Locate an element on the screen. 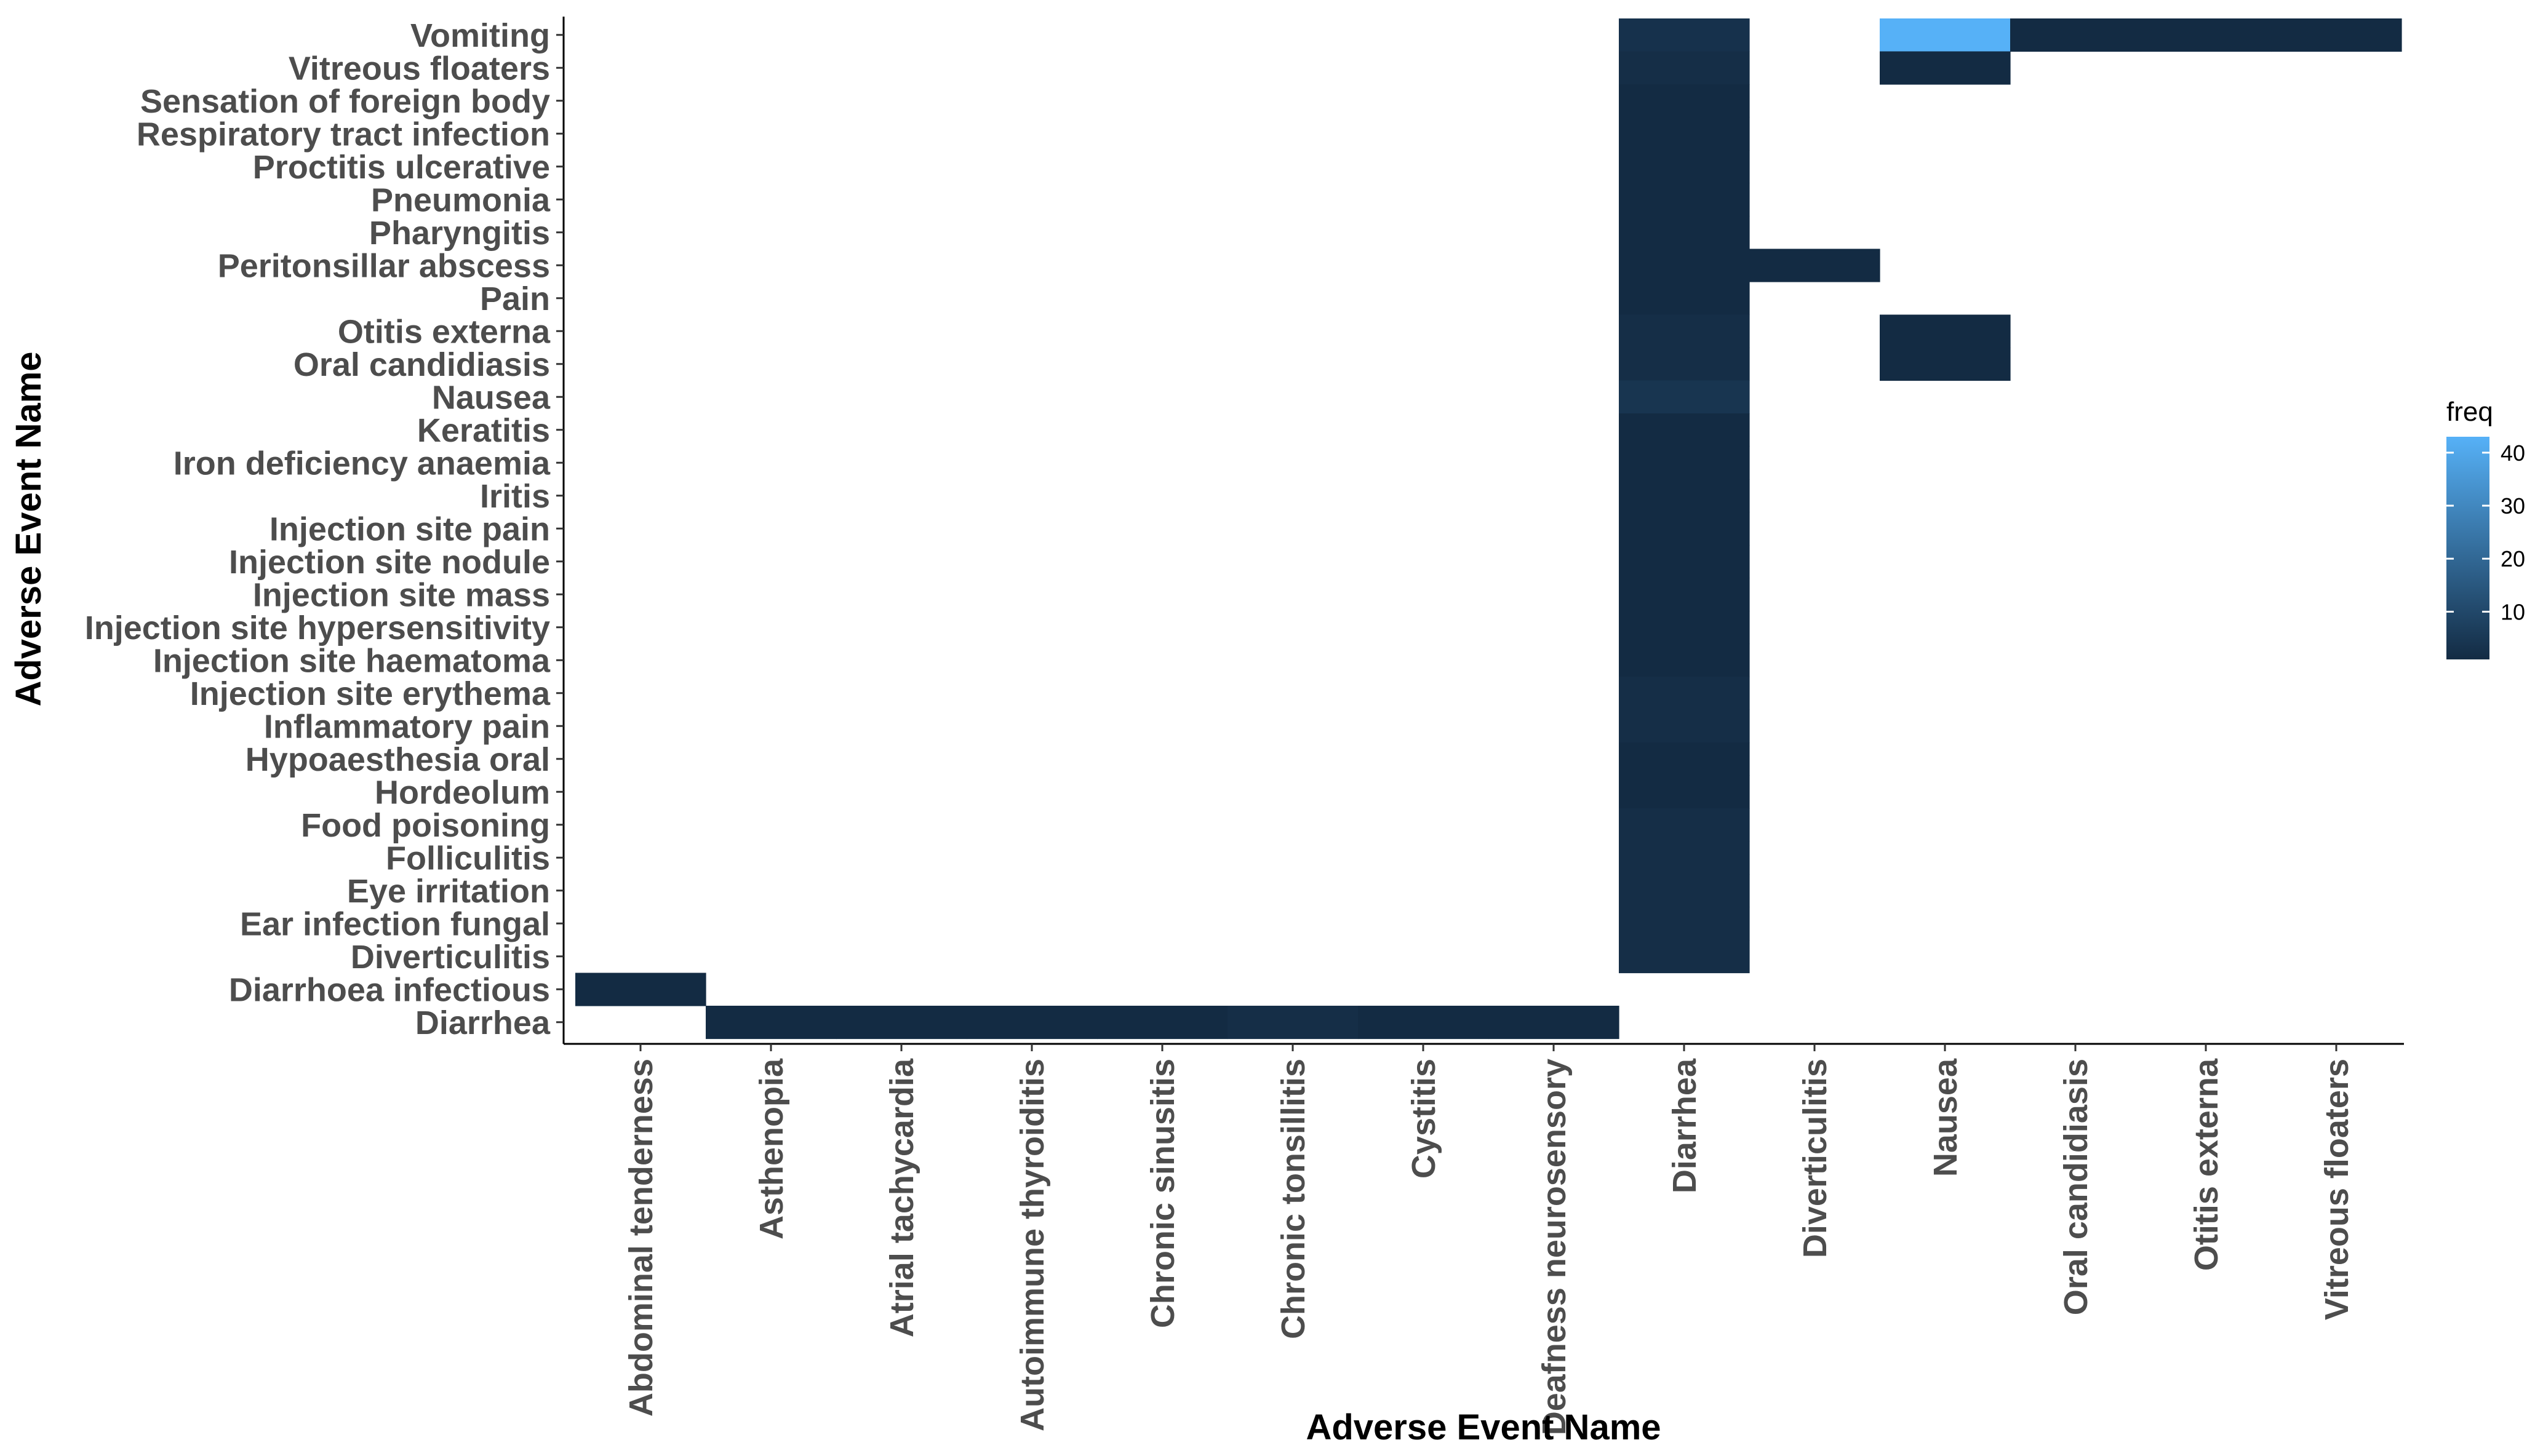 The height and width of the screenshot is (1456, 2543). heatmap-cell-diarrhea-nausea is located at coordinates (1684, 397).